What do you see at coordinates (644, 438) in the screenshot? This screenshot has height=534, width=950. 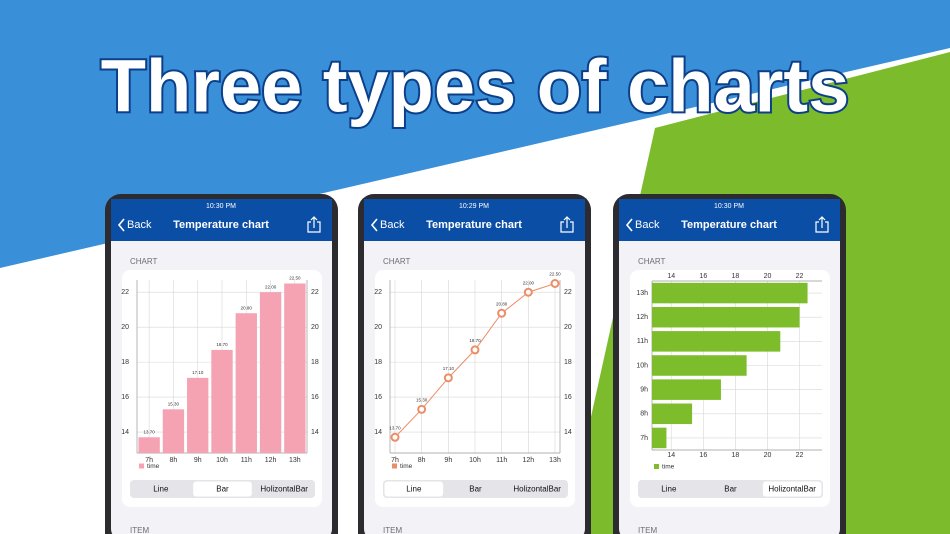 I see `y-tick-label: 7h` at bounding box center [644, 438].